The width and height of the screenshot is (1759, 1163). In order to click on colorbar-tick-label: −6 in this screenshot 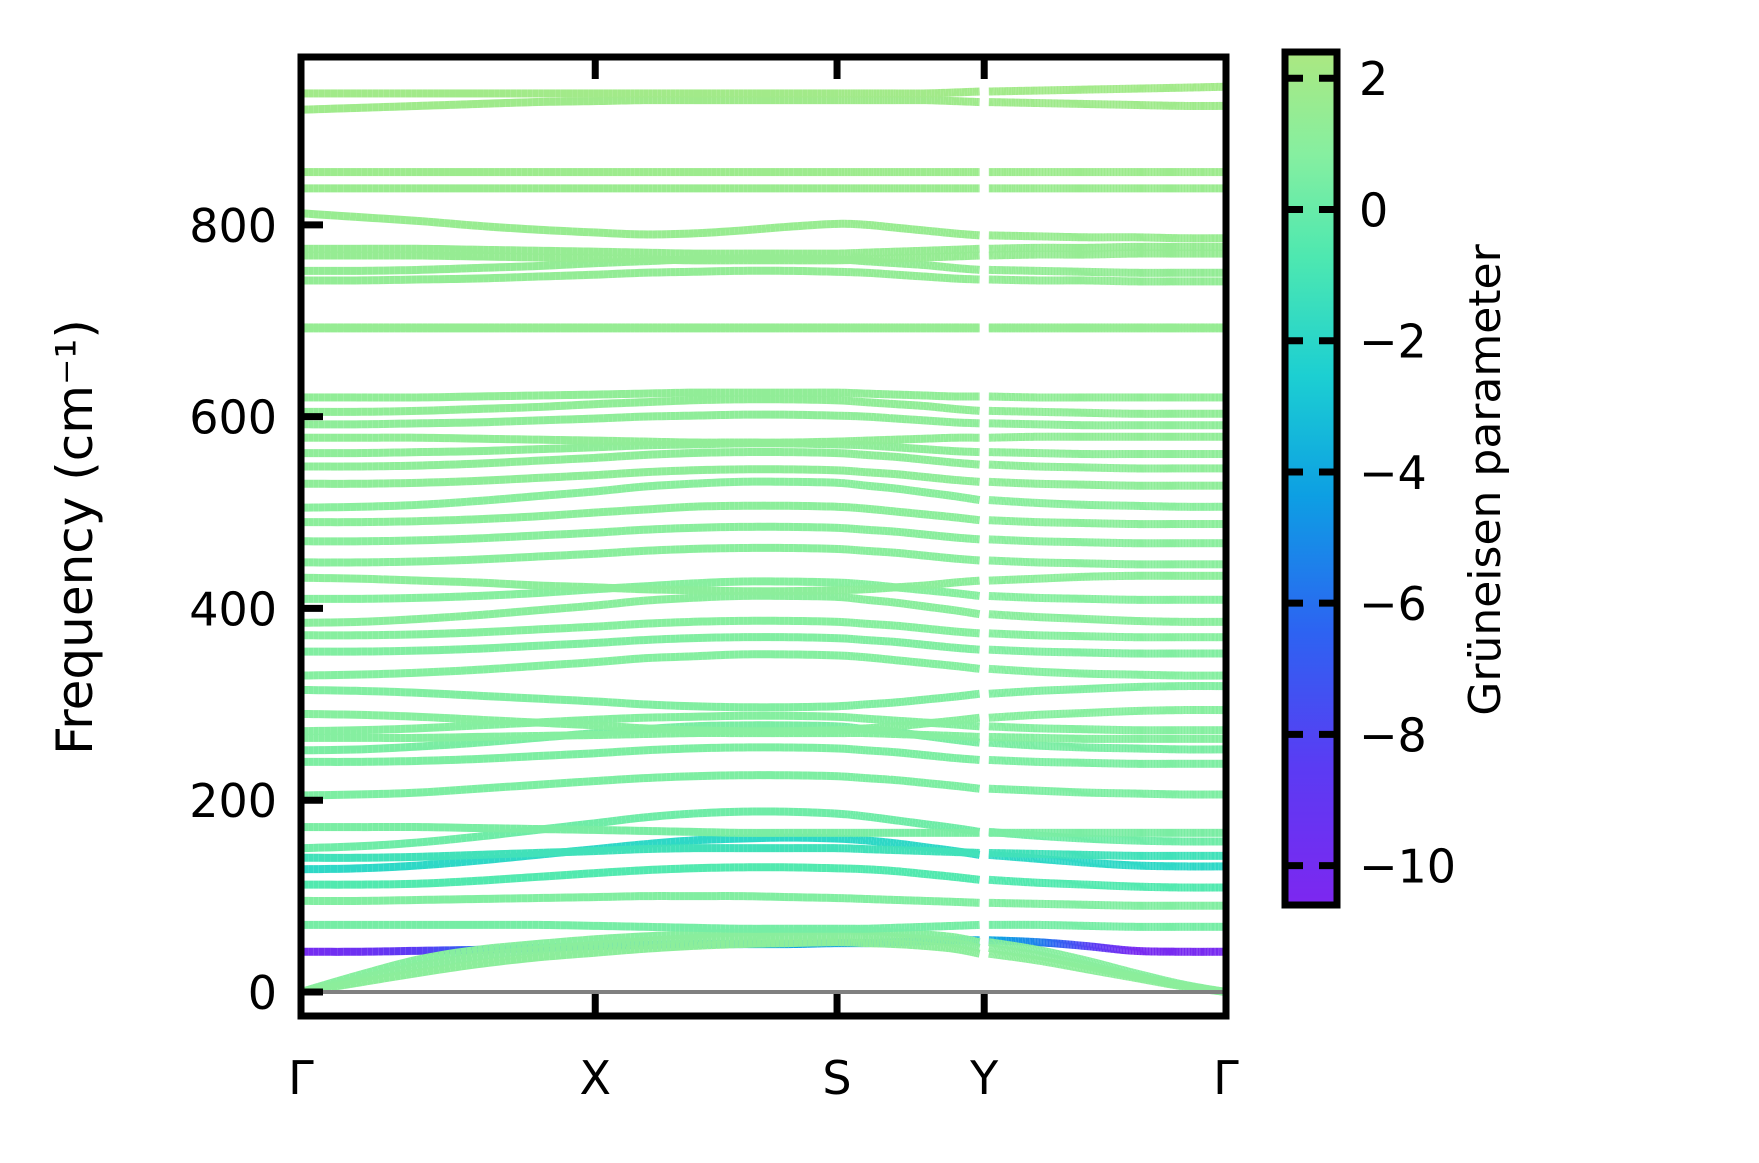, I will do `click(1393, 604)`.